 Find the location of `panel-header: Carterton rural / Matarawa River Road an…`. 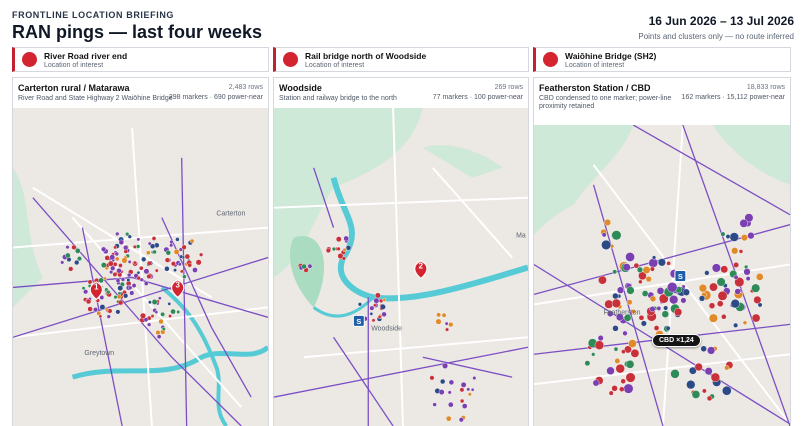

panel-header: Carterton rural / Matarawa River Road an… is located at coordinates (140, 93).